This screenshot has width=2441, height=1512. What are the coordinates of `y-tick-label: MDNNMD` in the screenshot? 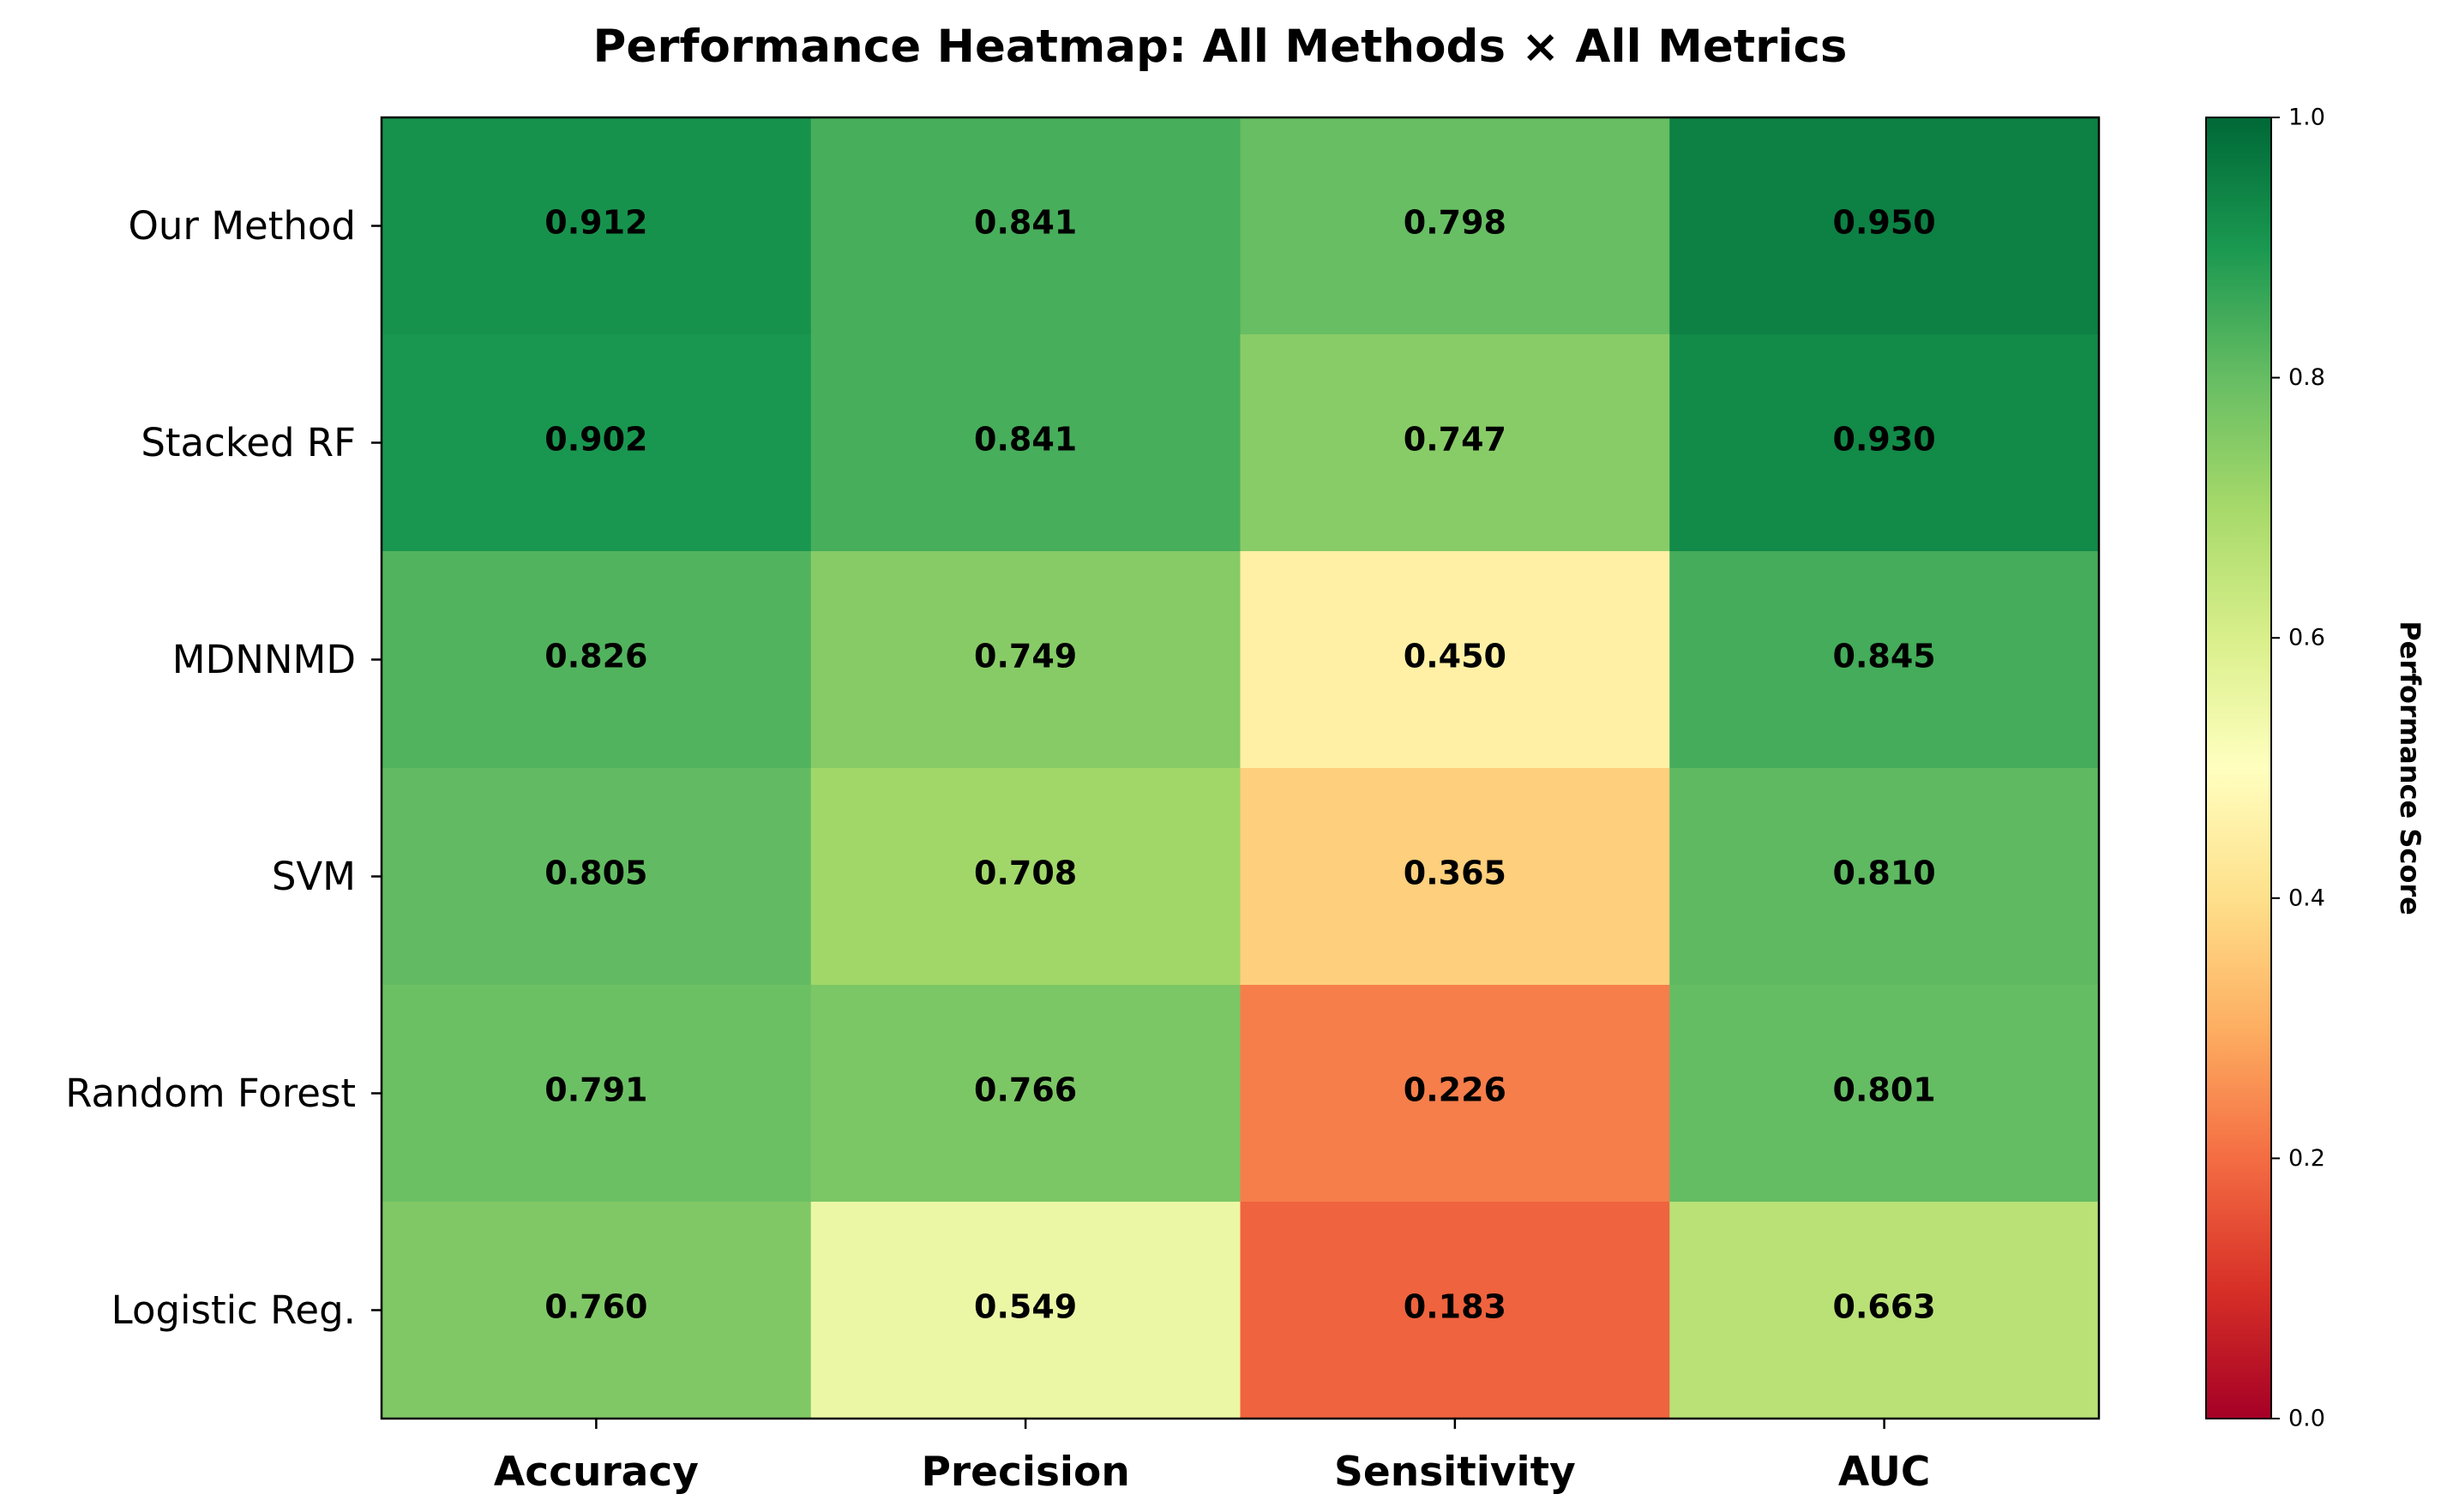 It's located at (264, 659).